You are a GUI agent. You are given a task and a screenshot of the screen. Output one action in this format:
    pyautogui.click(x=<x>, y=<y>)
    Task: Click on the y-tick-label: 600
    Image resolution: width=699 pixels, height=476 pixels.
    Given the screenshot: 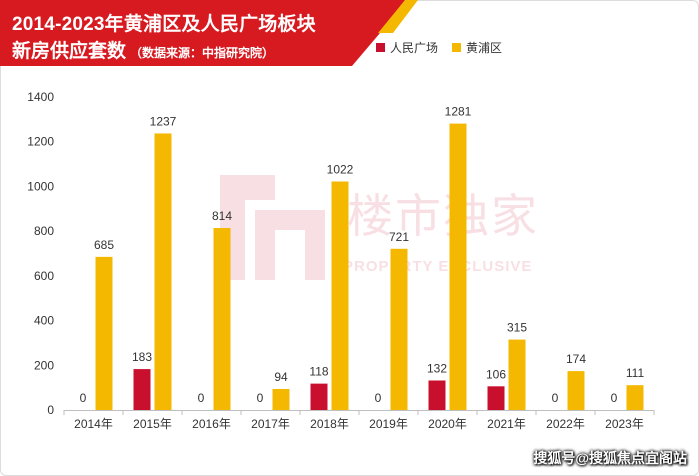 What is the action you would take?
    pyautogui.click(x=44, y=276)
    